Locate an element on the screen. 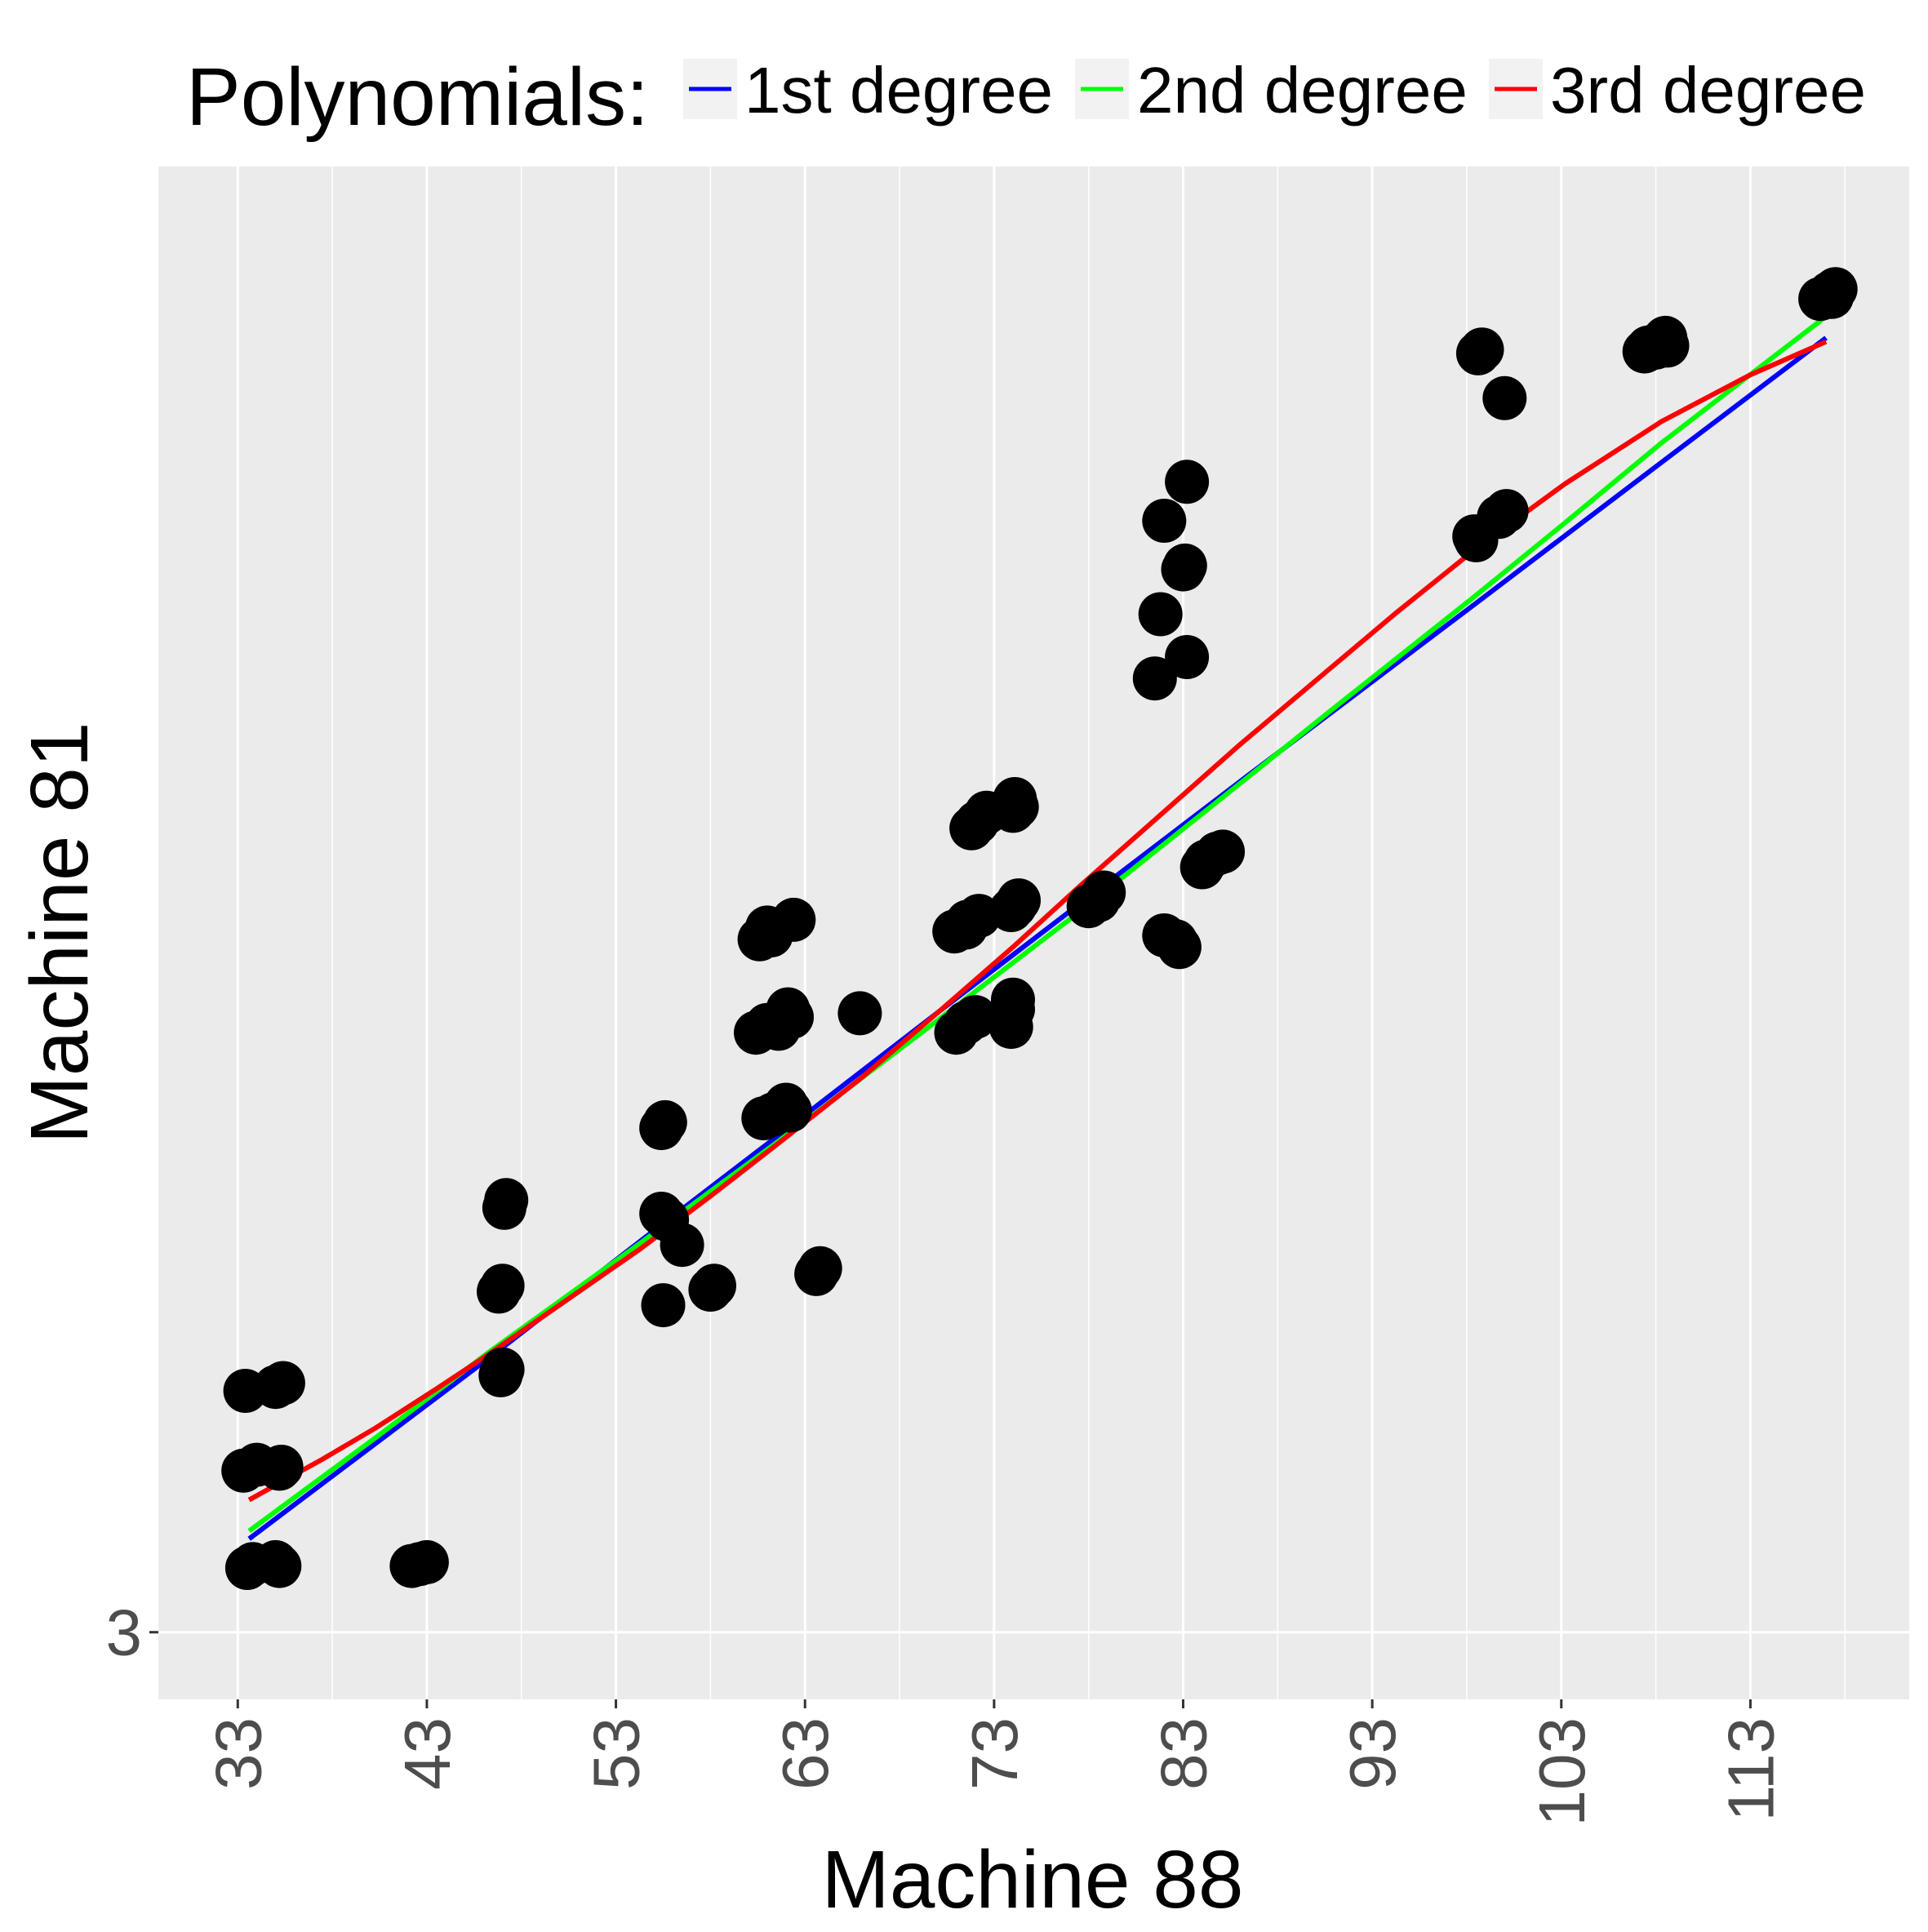 The height and width of the screenshot is (1932, 1928). x-tick-label: 113 is located at coordinates (1751, 1769).